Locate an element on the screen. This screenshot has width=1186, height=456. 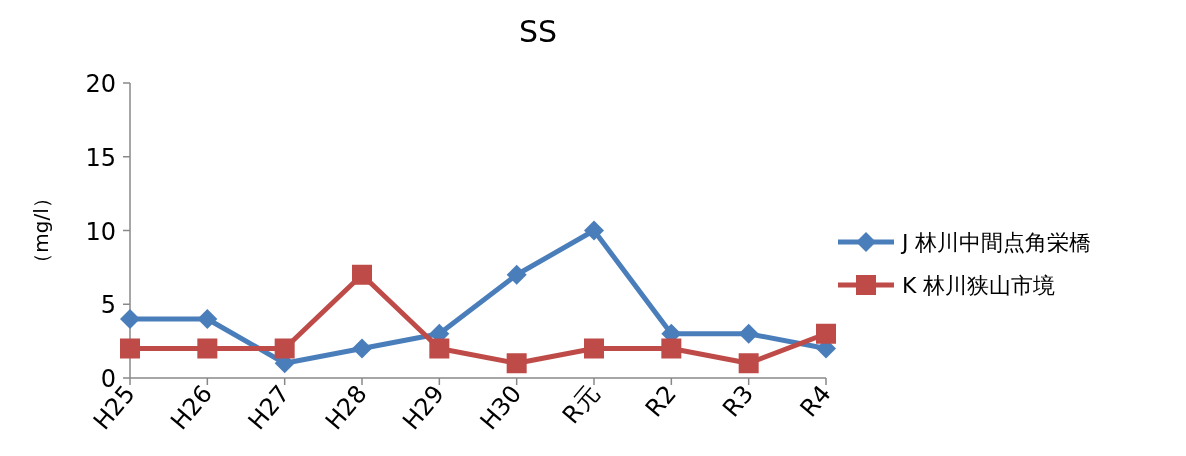
chart-title: SS is located at coordinates (538, 31).